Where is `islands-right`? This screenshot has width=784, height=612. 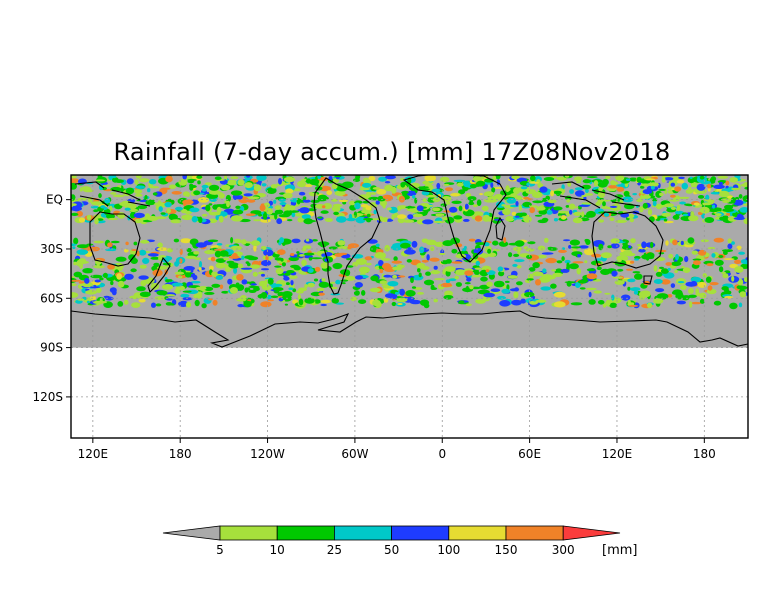 islands-right is located at coordinates (596, 195).